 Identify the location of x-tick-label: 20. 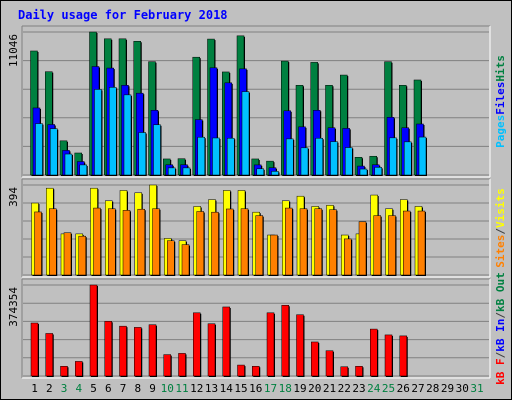
(314, 388).